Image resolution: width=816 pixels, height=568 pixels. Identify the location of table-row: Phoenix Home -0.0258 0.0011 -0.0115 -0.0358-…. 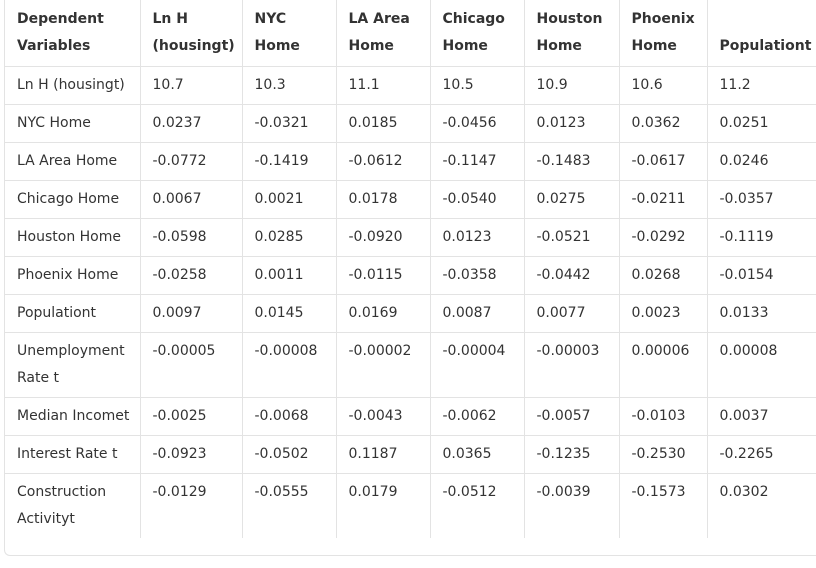
(410, 275).